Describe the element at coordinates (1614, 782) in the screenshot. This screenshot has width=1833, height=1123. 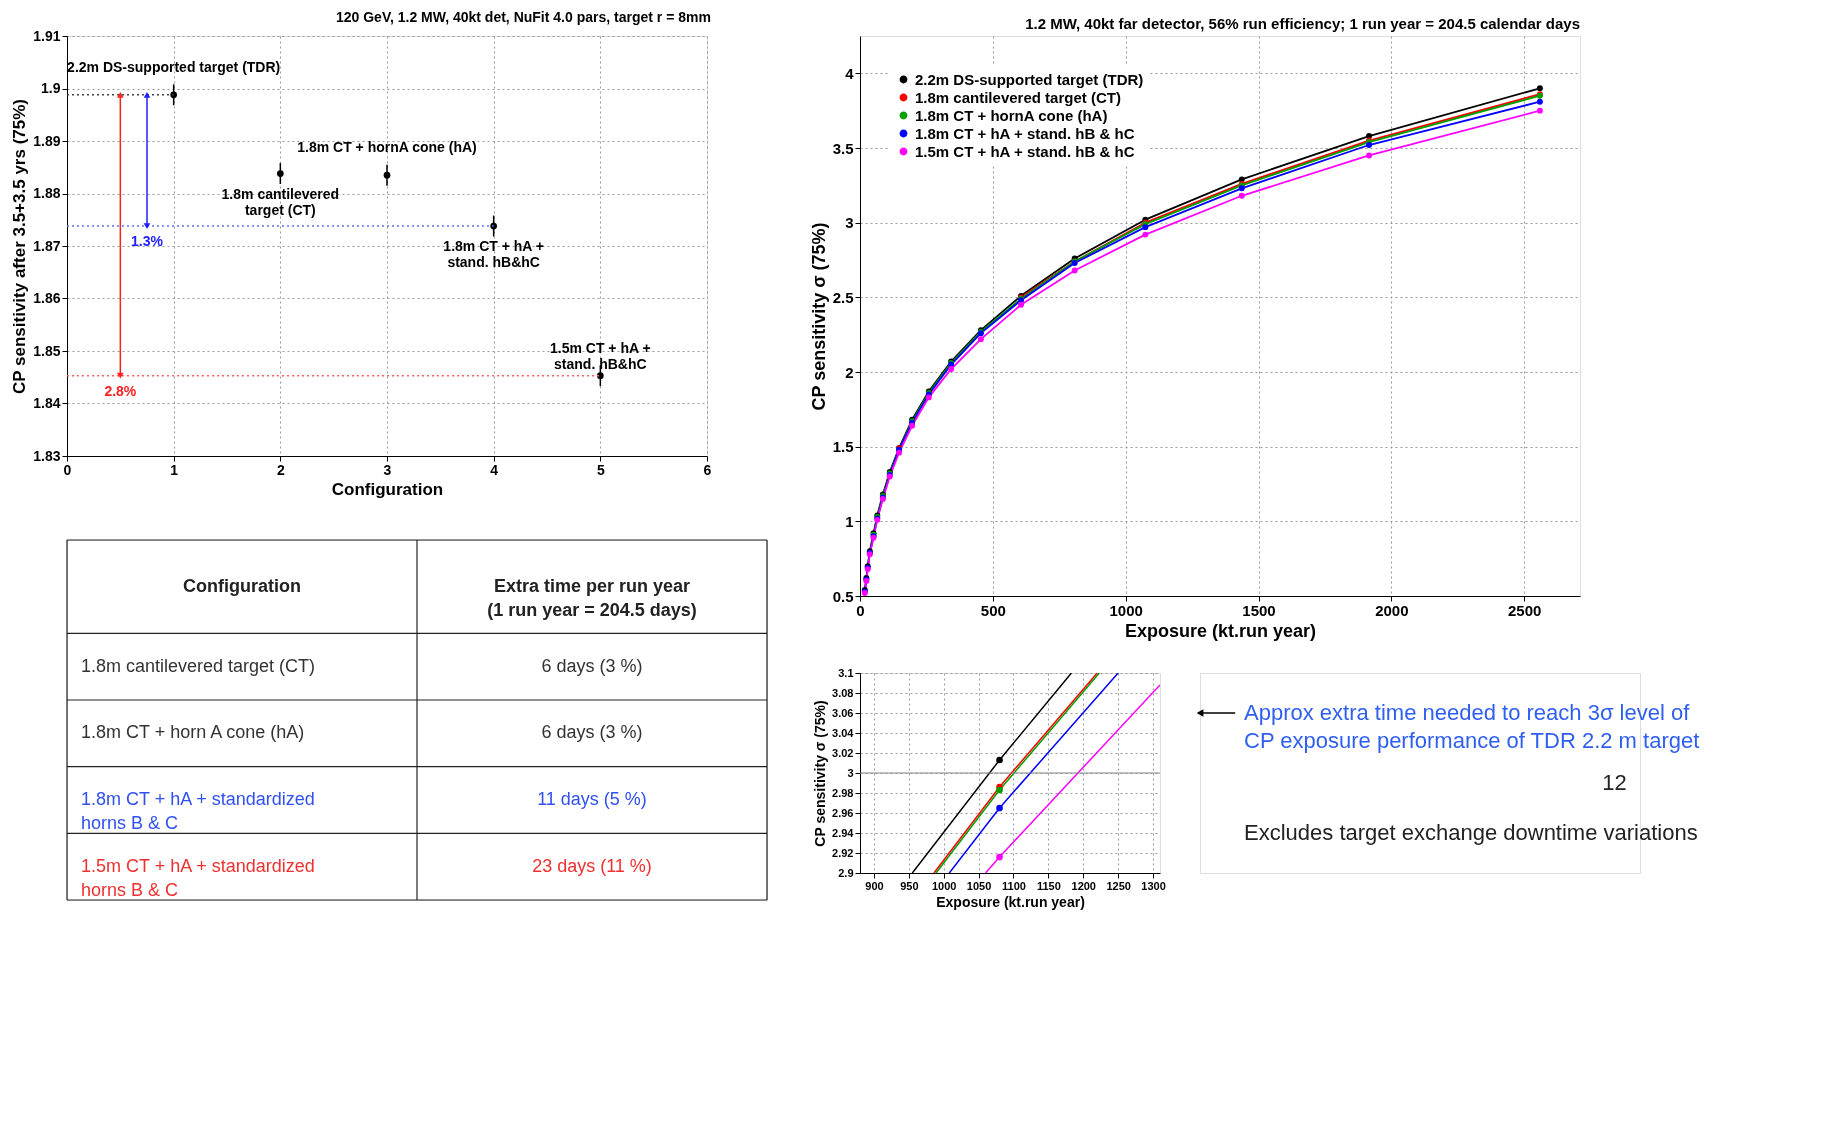
I see `text: 12` at that location.